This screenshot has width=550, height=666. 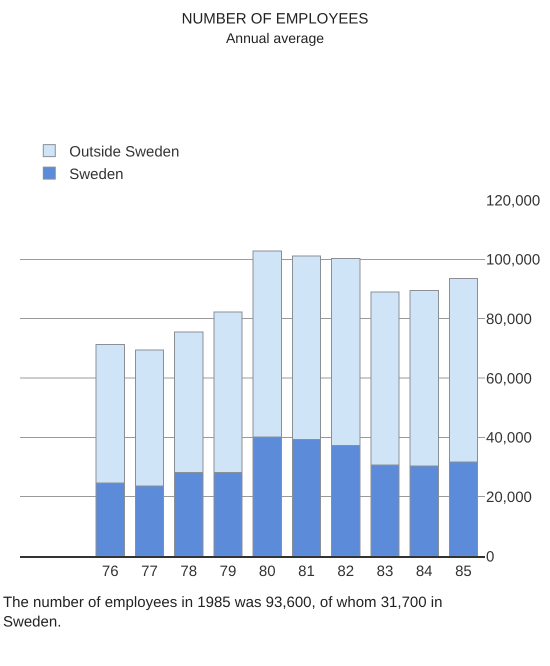 I want to click on x-tick-label: 76, so click(x=110, y=571).